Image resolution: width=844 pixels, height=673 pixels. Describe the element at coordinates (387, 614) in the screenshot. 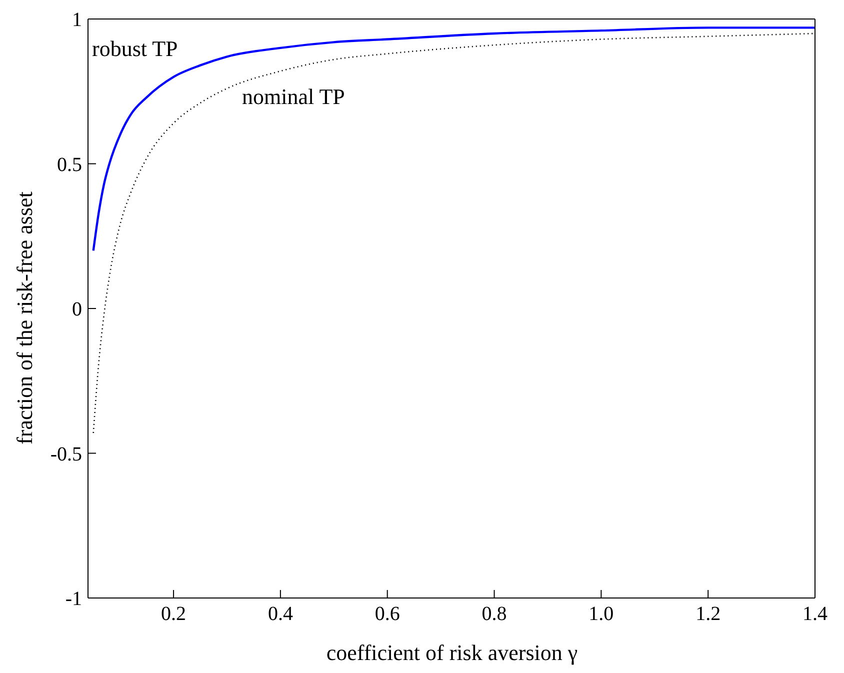

I see `x-tick-label: 0.6` at that location.